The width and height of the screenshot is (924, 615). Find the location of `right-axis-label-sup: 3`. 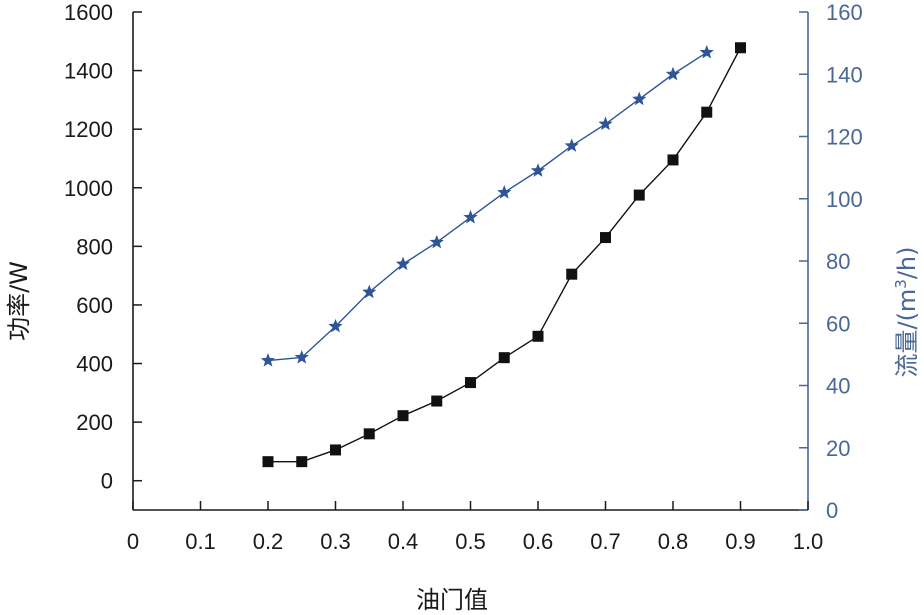

right-axis-label-sup: 3 is located at coordinates (901, 284).